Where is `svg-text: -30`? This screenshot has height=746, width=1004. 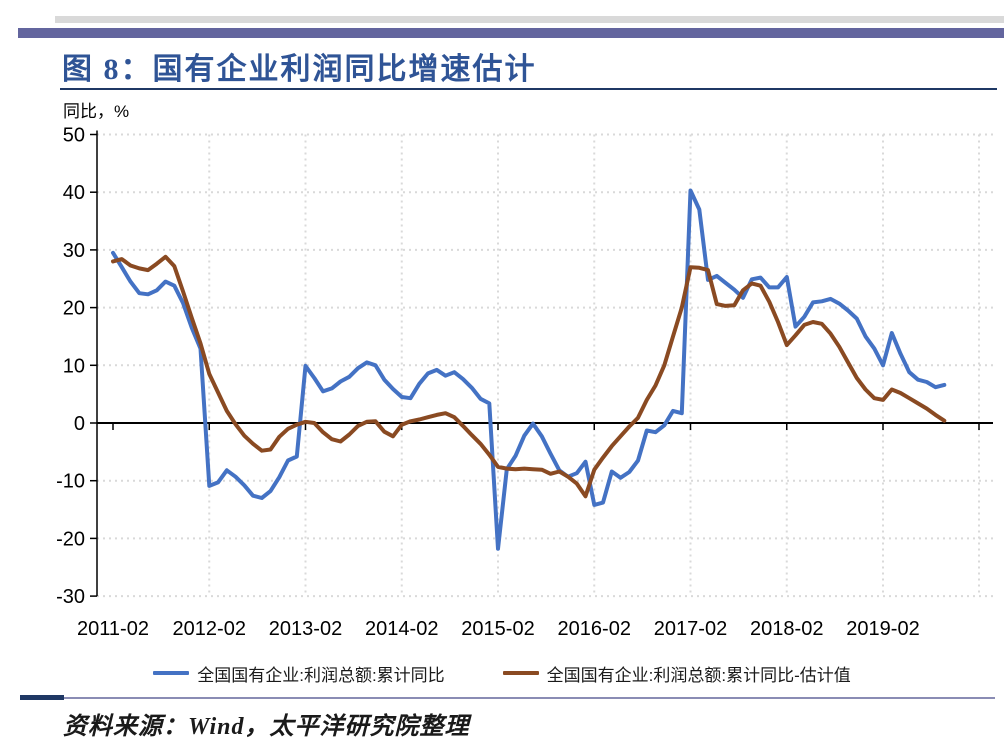
svg-text: -30 is located at coordinates (70, 597).